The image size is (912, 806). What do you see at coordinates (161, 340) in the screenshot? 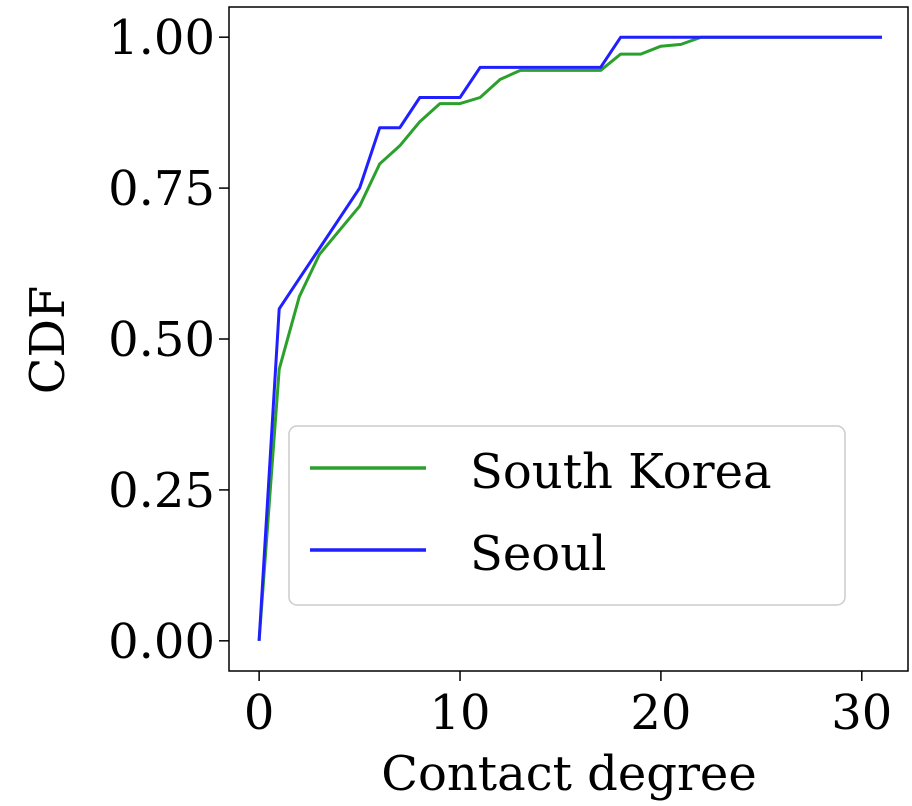
I see `y-tick-label: 0.50` at bounding box center [161, 340].